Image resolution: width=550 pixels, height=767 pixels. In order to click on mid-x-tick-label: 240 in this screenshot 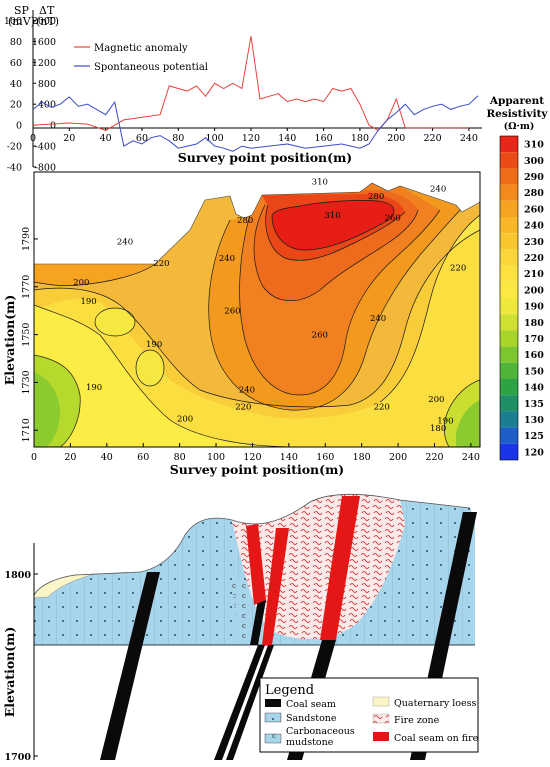, I will do `click(471, 457)`.